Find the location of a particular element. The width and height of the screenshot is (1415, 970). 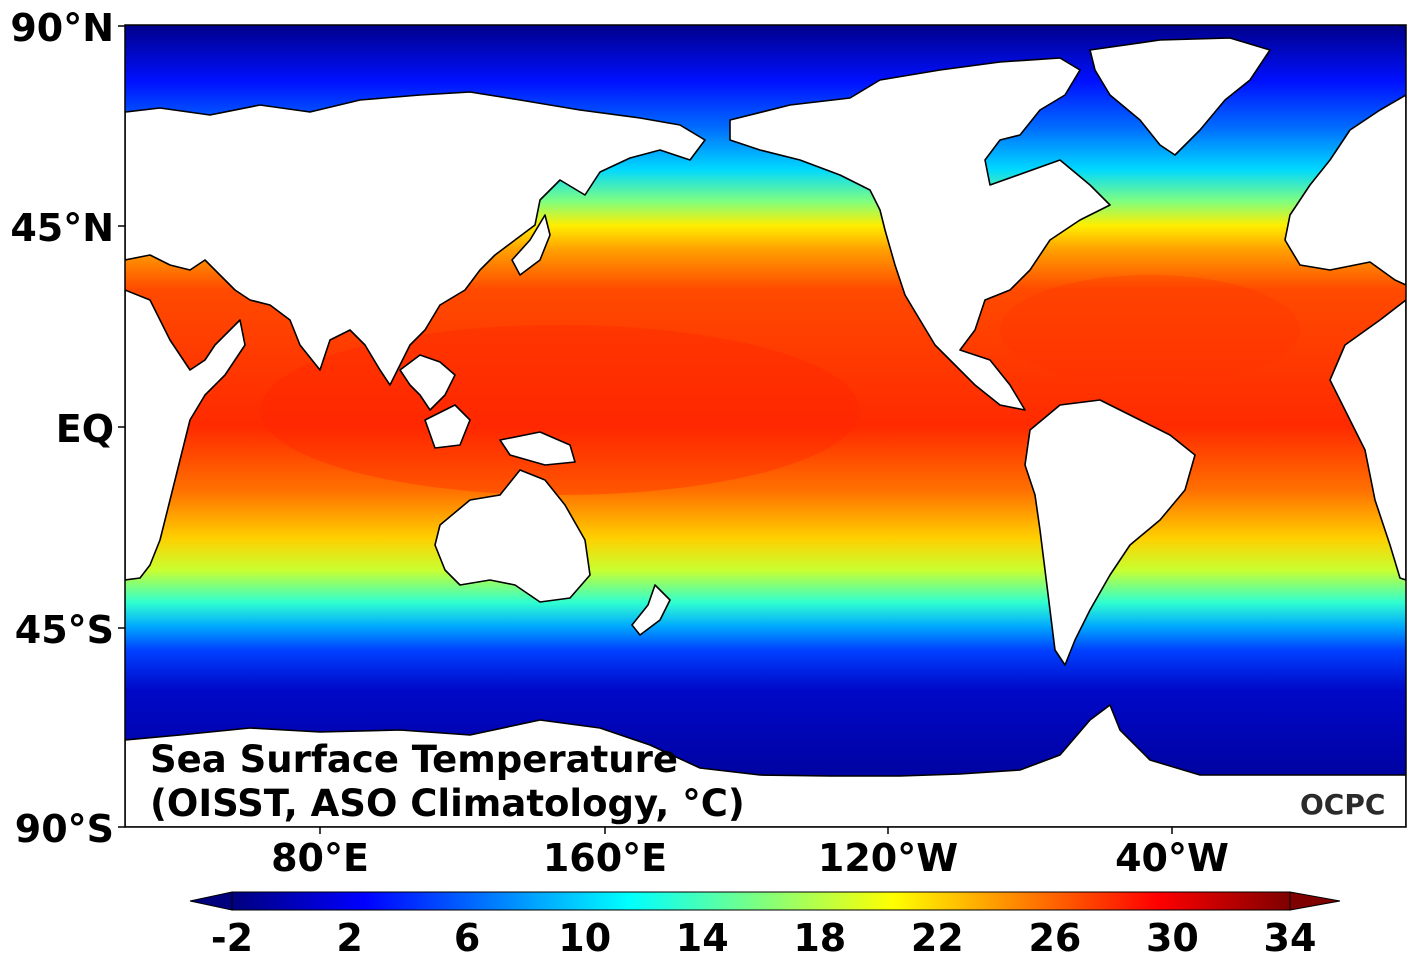

land-antarctica is located at coordinates (765, 765).